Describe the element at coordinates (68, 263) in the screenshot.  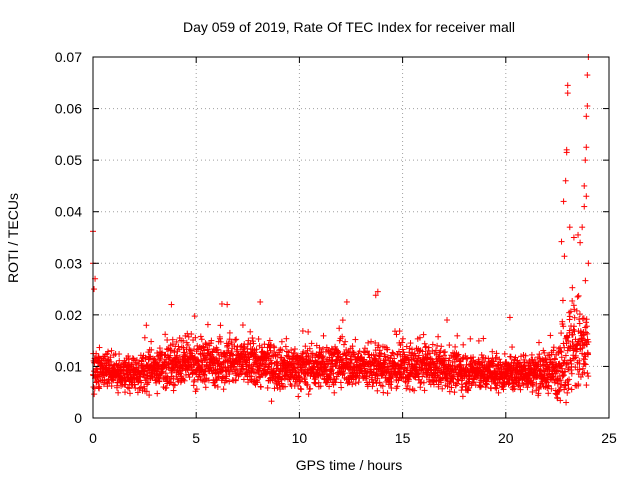
I see `y-tick-label: 0.03` at that location.